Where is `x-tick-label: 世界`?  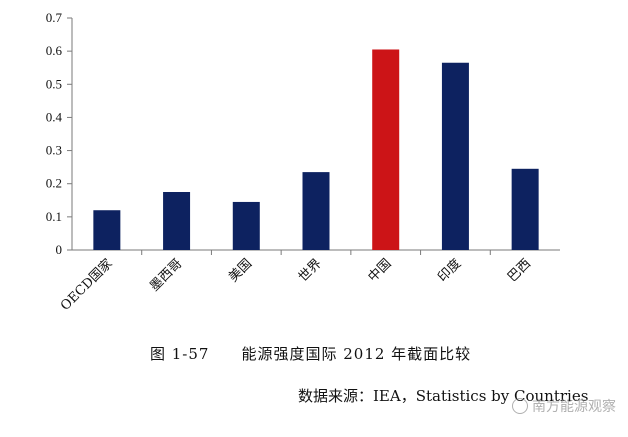 x-tick-label: 世界 is located at coordinates (310, 270).